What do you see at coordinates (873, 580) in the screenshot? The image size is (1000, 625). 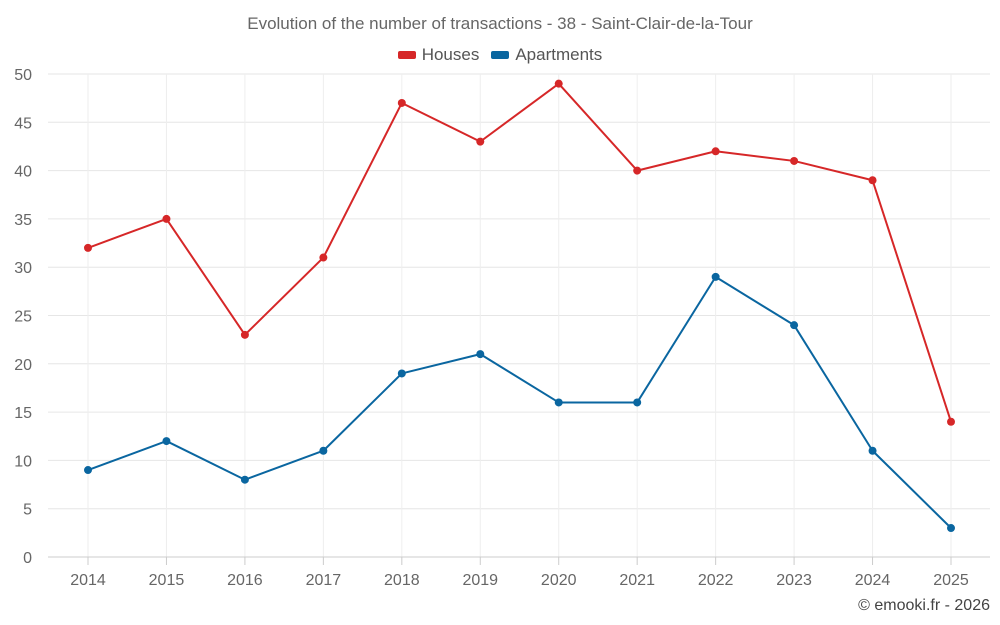 I see `x-tick-label: 2024` at bounding box center [873, 580].